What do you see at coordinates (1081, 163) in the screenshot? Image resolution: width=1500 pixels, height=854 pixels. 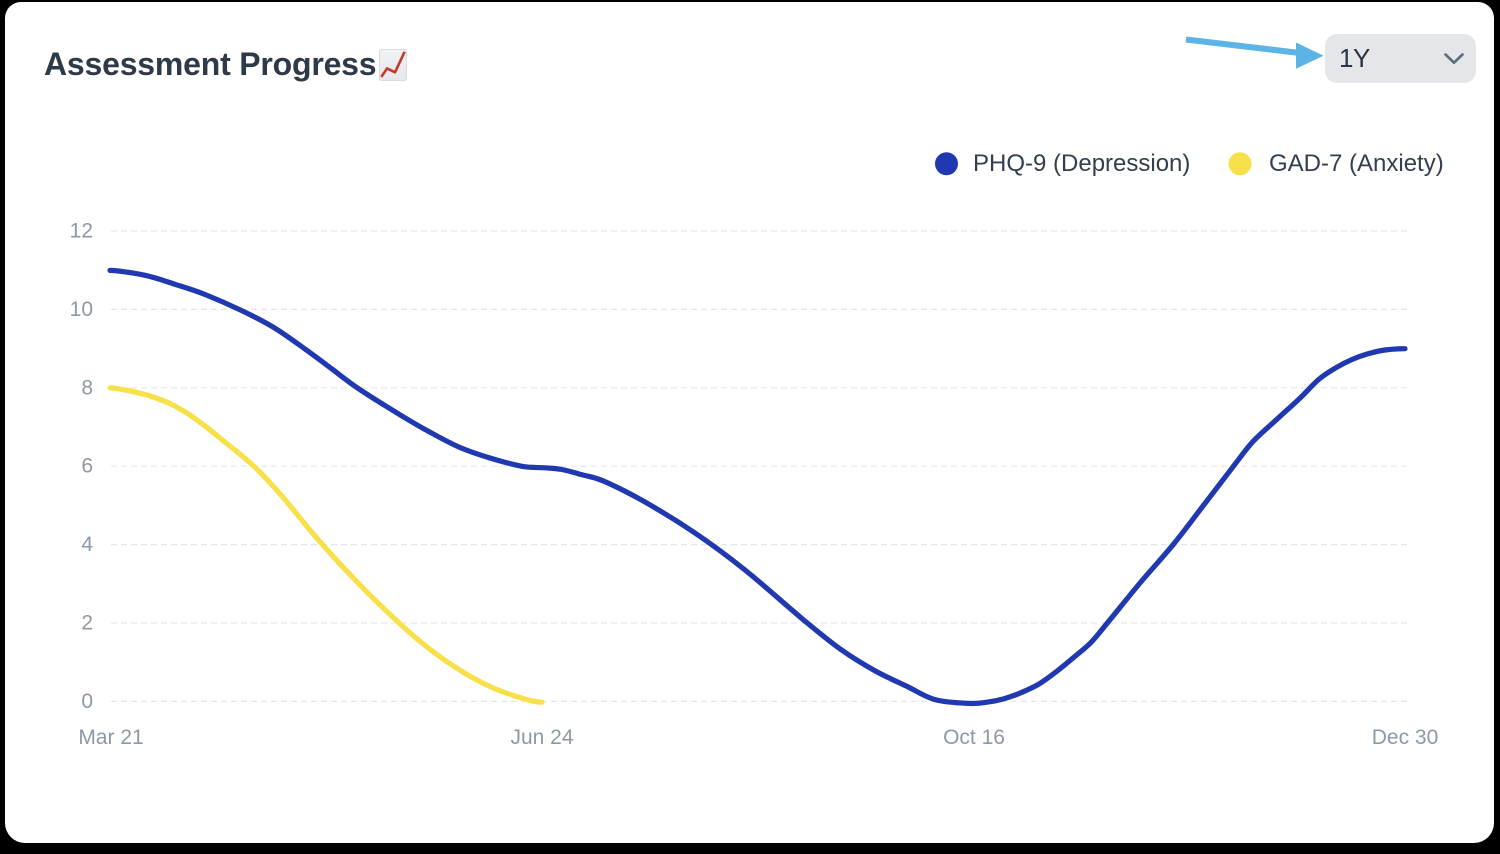 I see `svg-text: PHQ-9 (Depression)` at bounding box center [1081, 163].